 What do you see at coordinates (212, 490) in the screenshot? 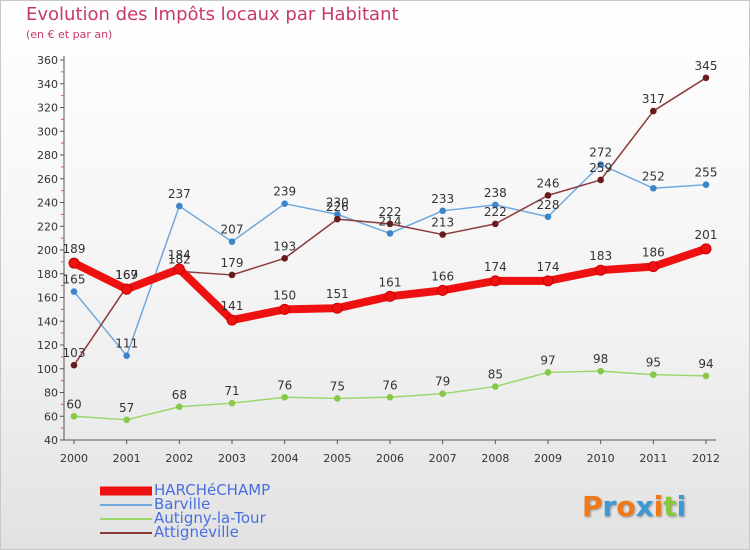
I see `legend-label: HARCHéCHAMP` at bounding box center [212, 490].